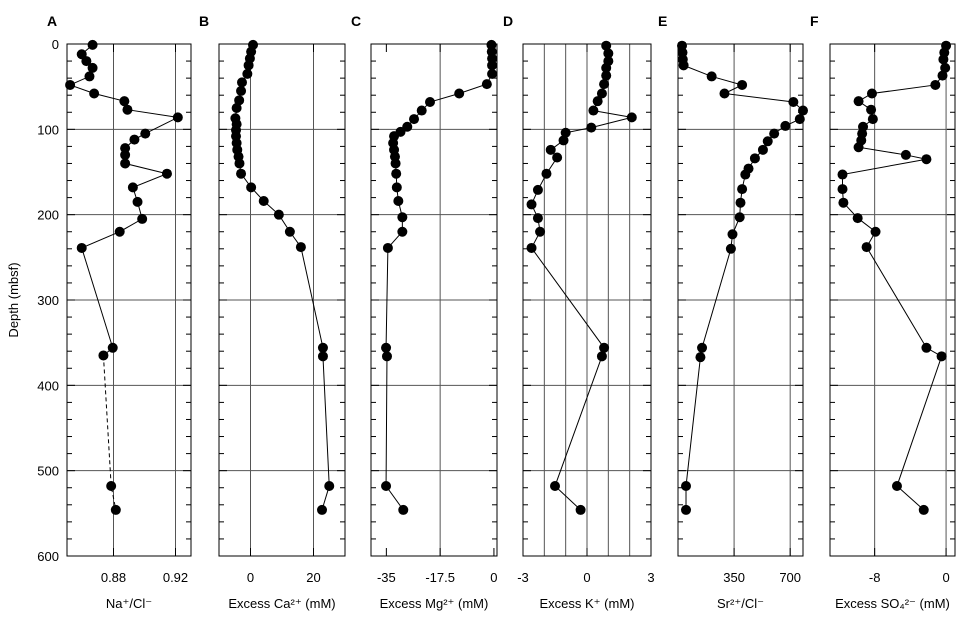 Image resolution: width=972 pixels, height=617 pixels. What do you see at coordinates (55, 44) in the screenshot?
I see `y-tick-label: 0` at bounding box center [55, 44].